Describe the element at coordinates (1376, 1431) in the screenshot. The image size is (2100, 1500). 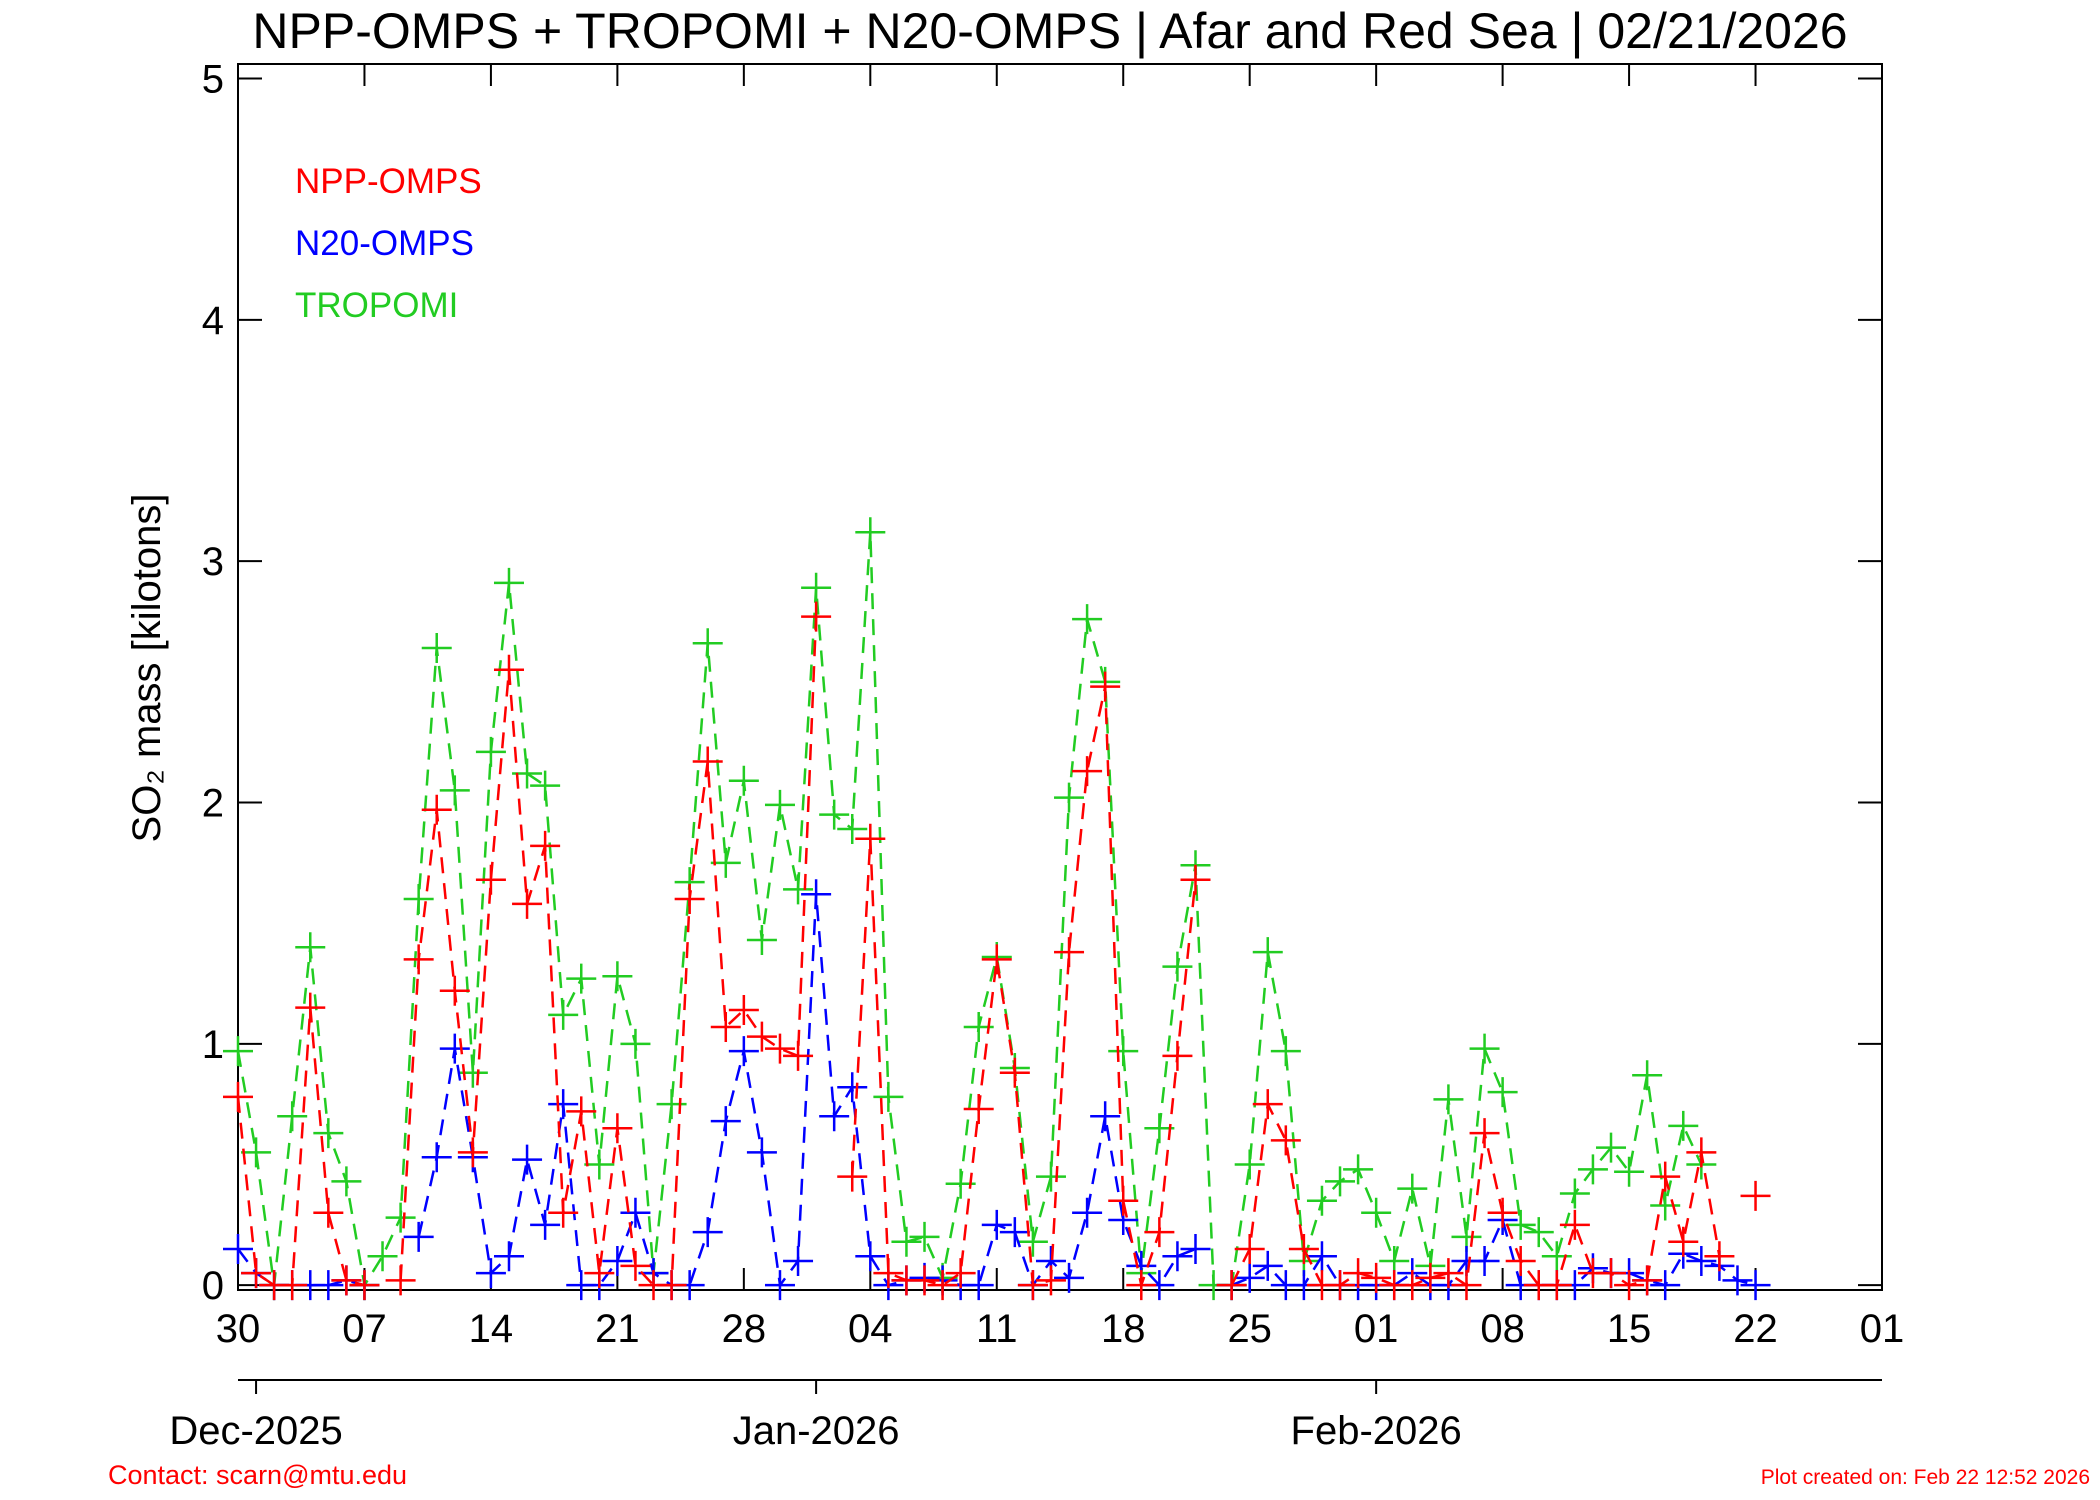
I see `month-label: Feb-2026` at that location.